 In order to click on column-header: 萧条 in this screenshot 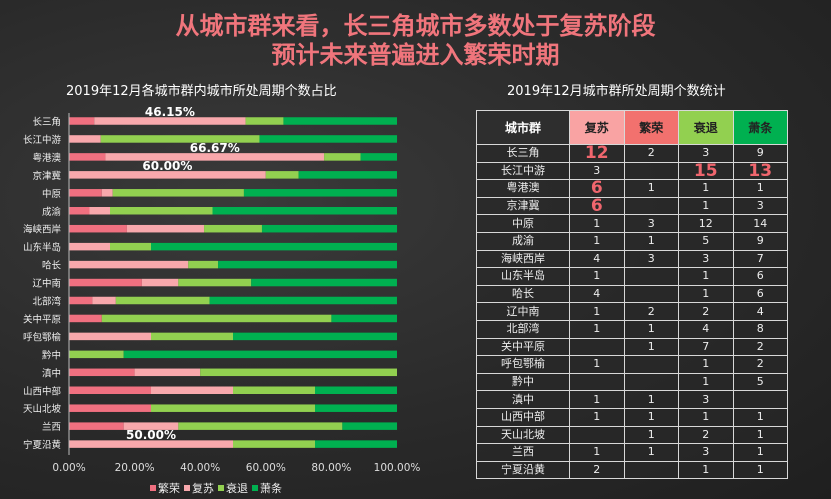, I will do `click(760, 127)`.